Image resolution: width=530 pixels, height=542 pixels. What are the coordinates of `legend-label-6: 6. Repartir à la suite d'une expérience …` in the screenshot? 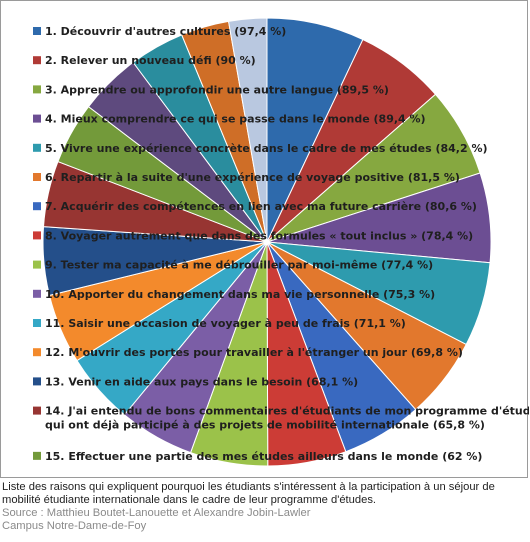 It's located at (252, 177).